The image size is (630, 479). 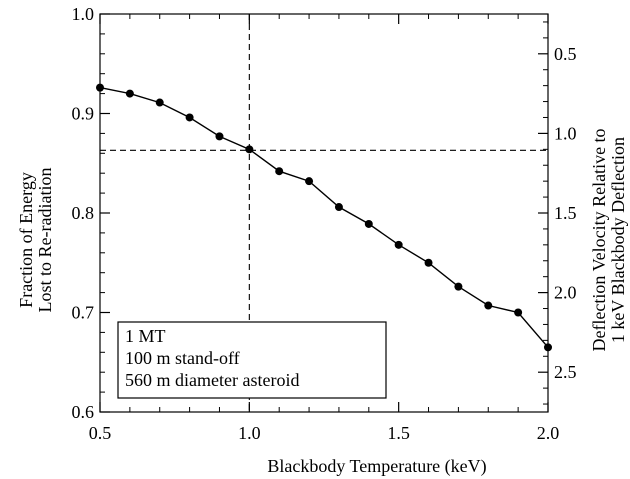 I want to click on legend-box, so click(x=252, y=360).